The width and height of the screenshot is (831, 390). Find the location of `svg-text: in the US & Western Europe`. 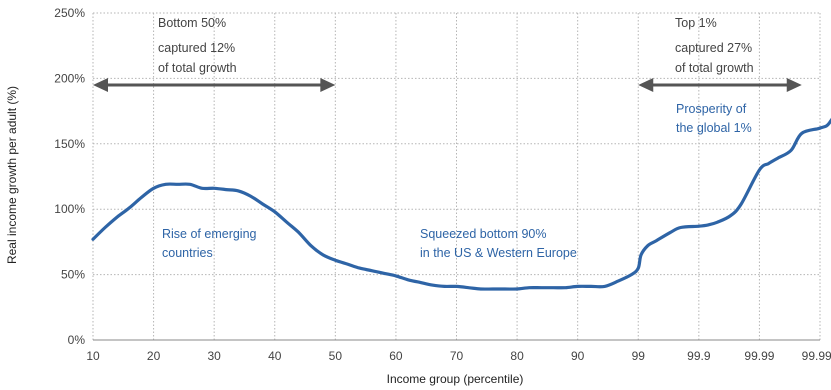

svg-text: in the US & Western Europe is located at coordinates (498, 253).